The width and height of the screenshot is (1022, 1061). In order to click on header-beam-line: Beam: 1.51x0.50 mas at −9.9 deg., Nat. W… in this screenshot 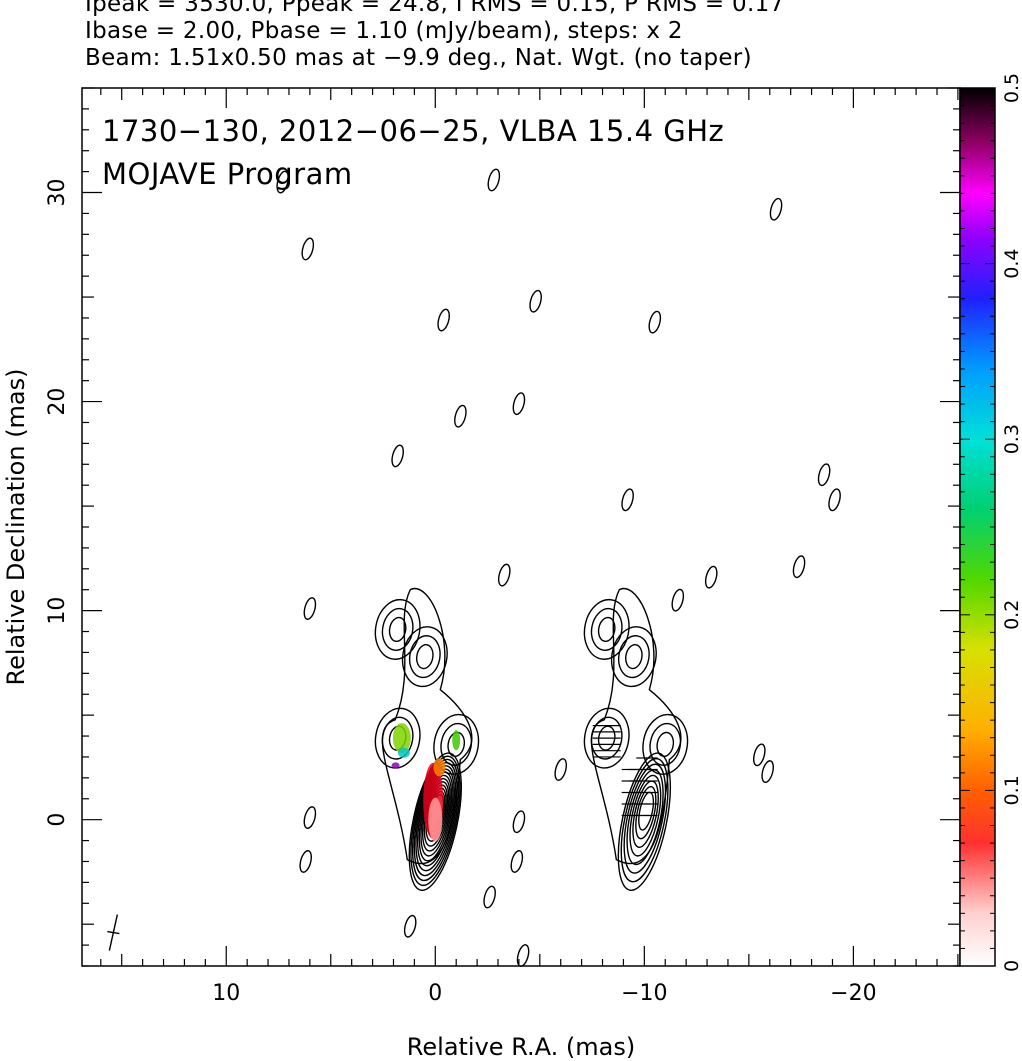, I will do `click(418, 58)`.